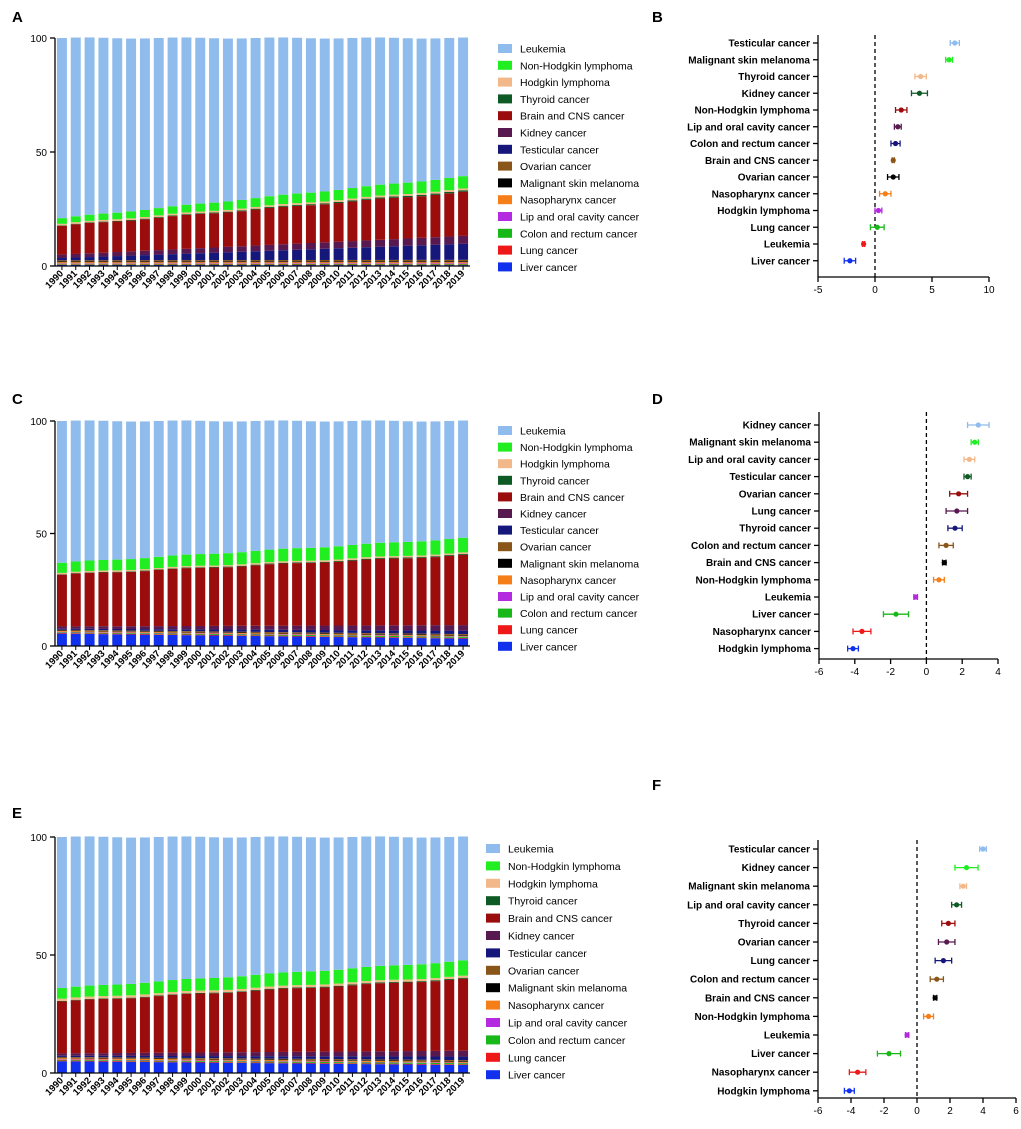 This screenshot has height=1129, width=1021. I want to click on legend-label: Brain and CNS cancer, so click(572, 498).